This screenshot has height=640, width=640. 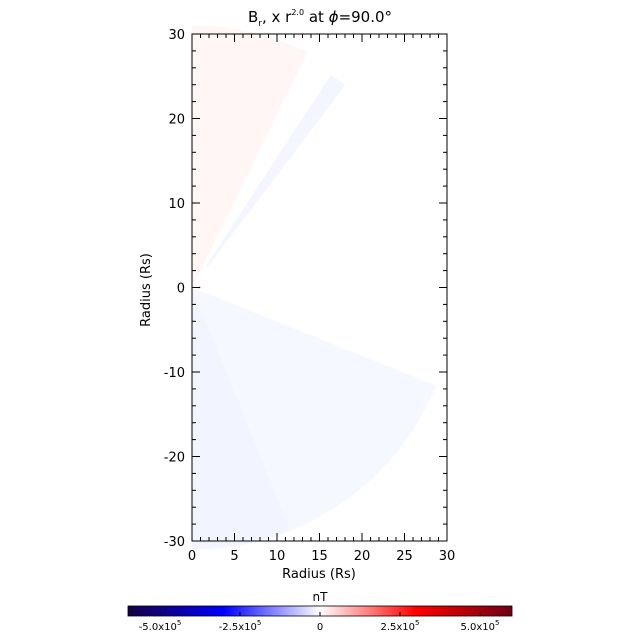 I want to click on y-tick-label: 20, so click(x=176, y=120).